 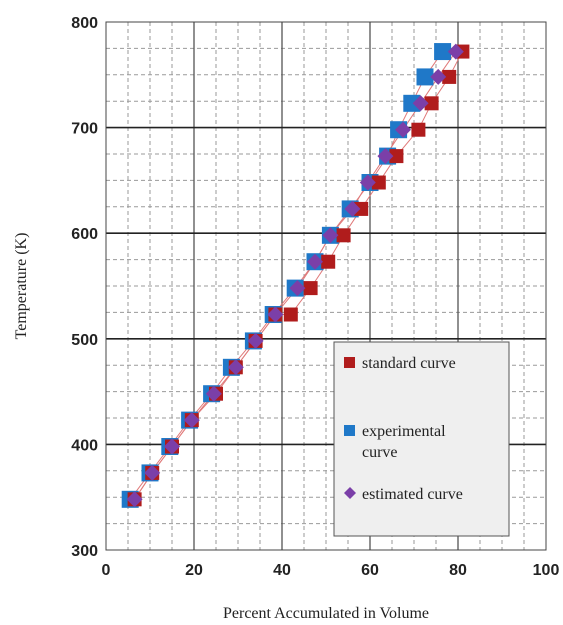 What do you see at coordinates (370, 570) in the screenshot?
I see `x-tick-label: 60` at bounding box center [370, 570].